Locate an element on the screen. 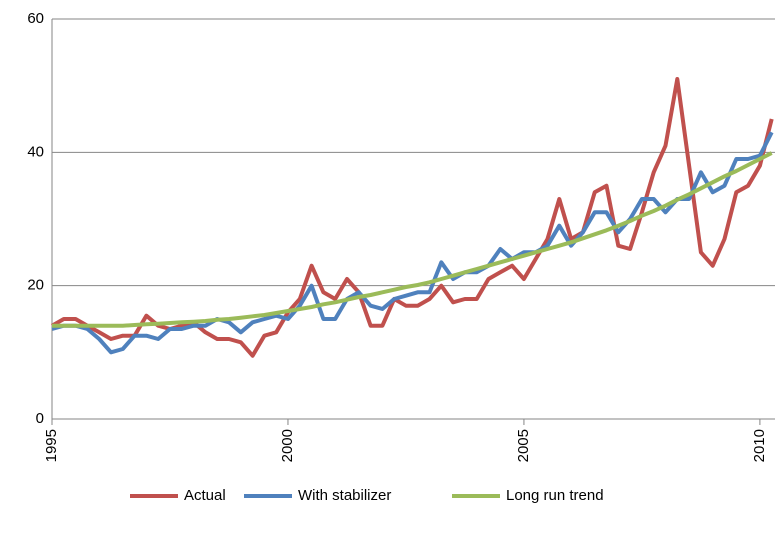  x-tick-label: 2000 is located at coordinates (287, 445).